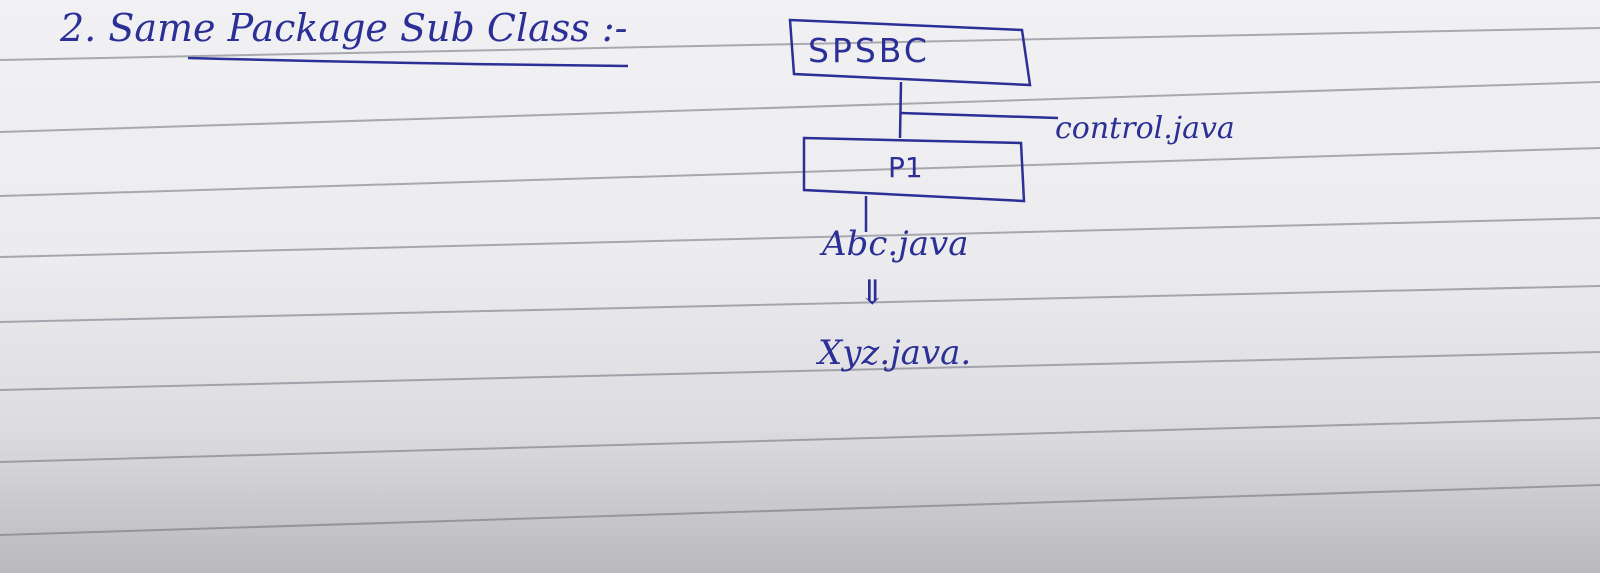 This screenshot has width=1600, height=573. I want to click on down-arrow-icon: ⇓, so click(872, 293).